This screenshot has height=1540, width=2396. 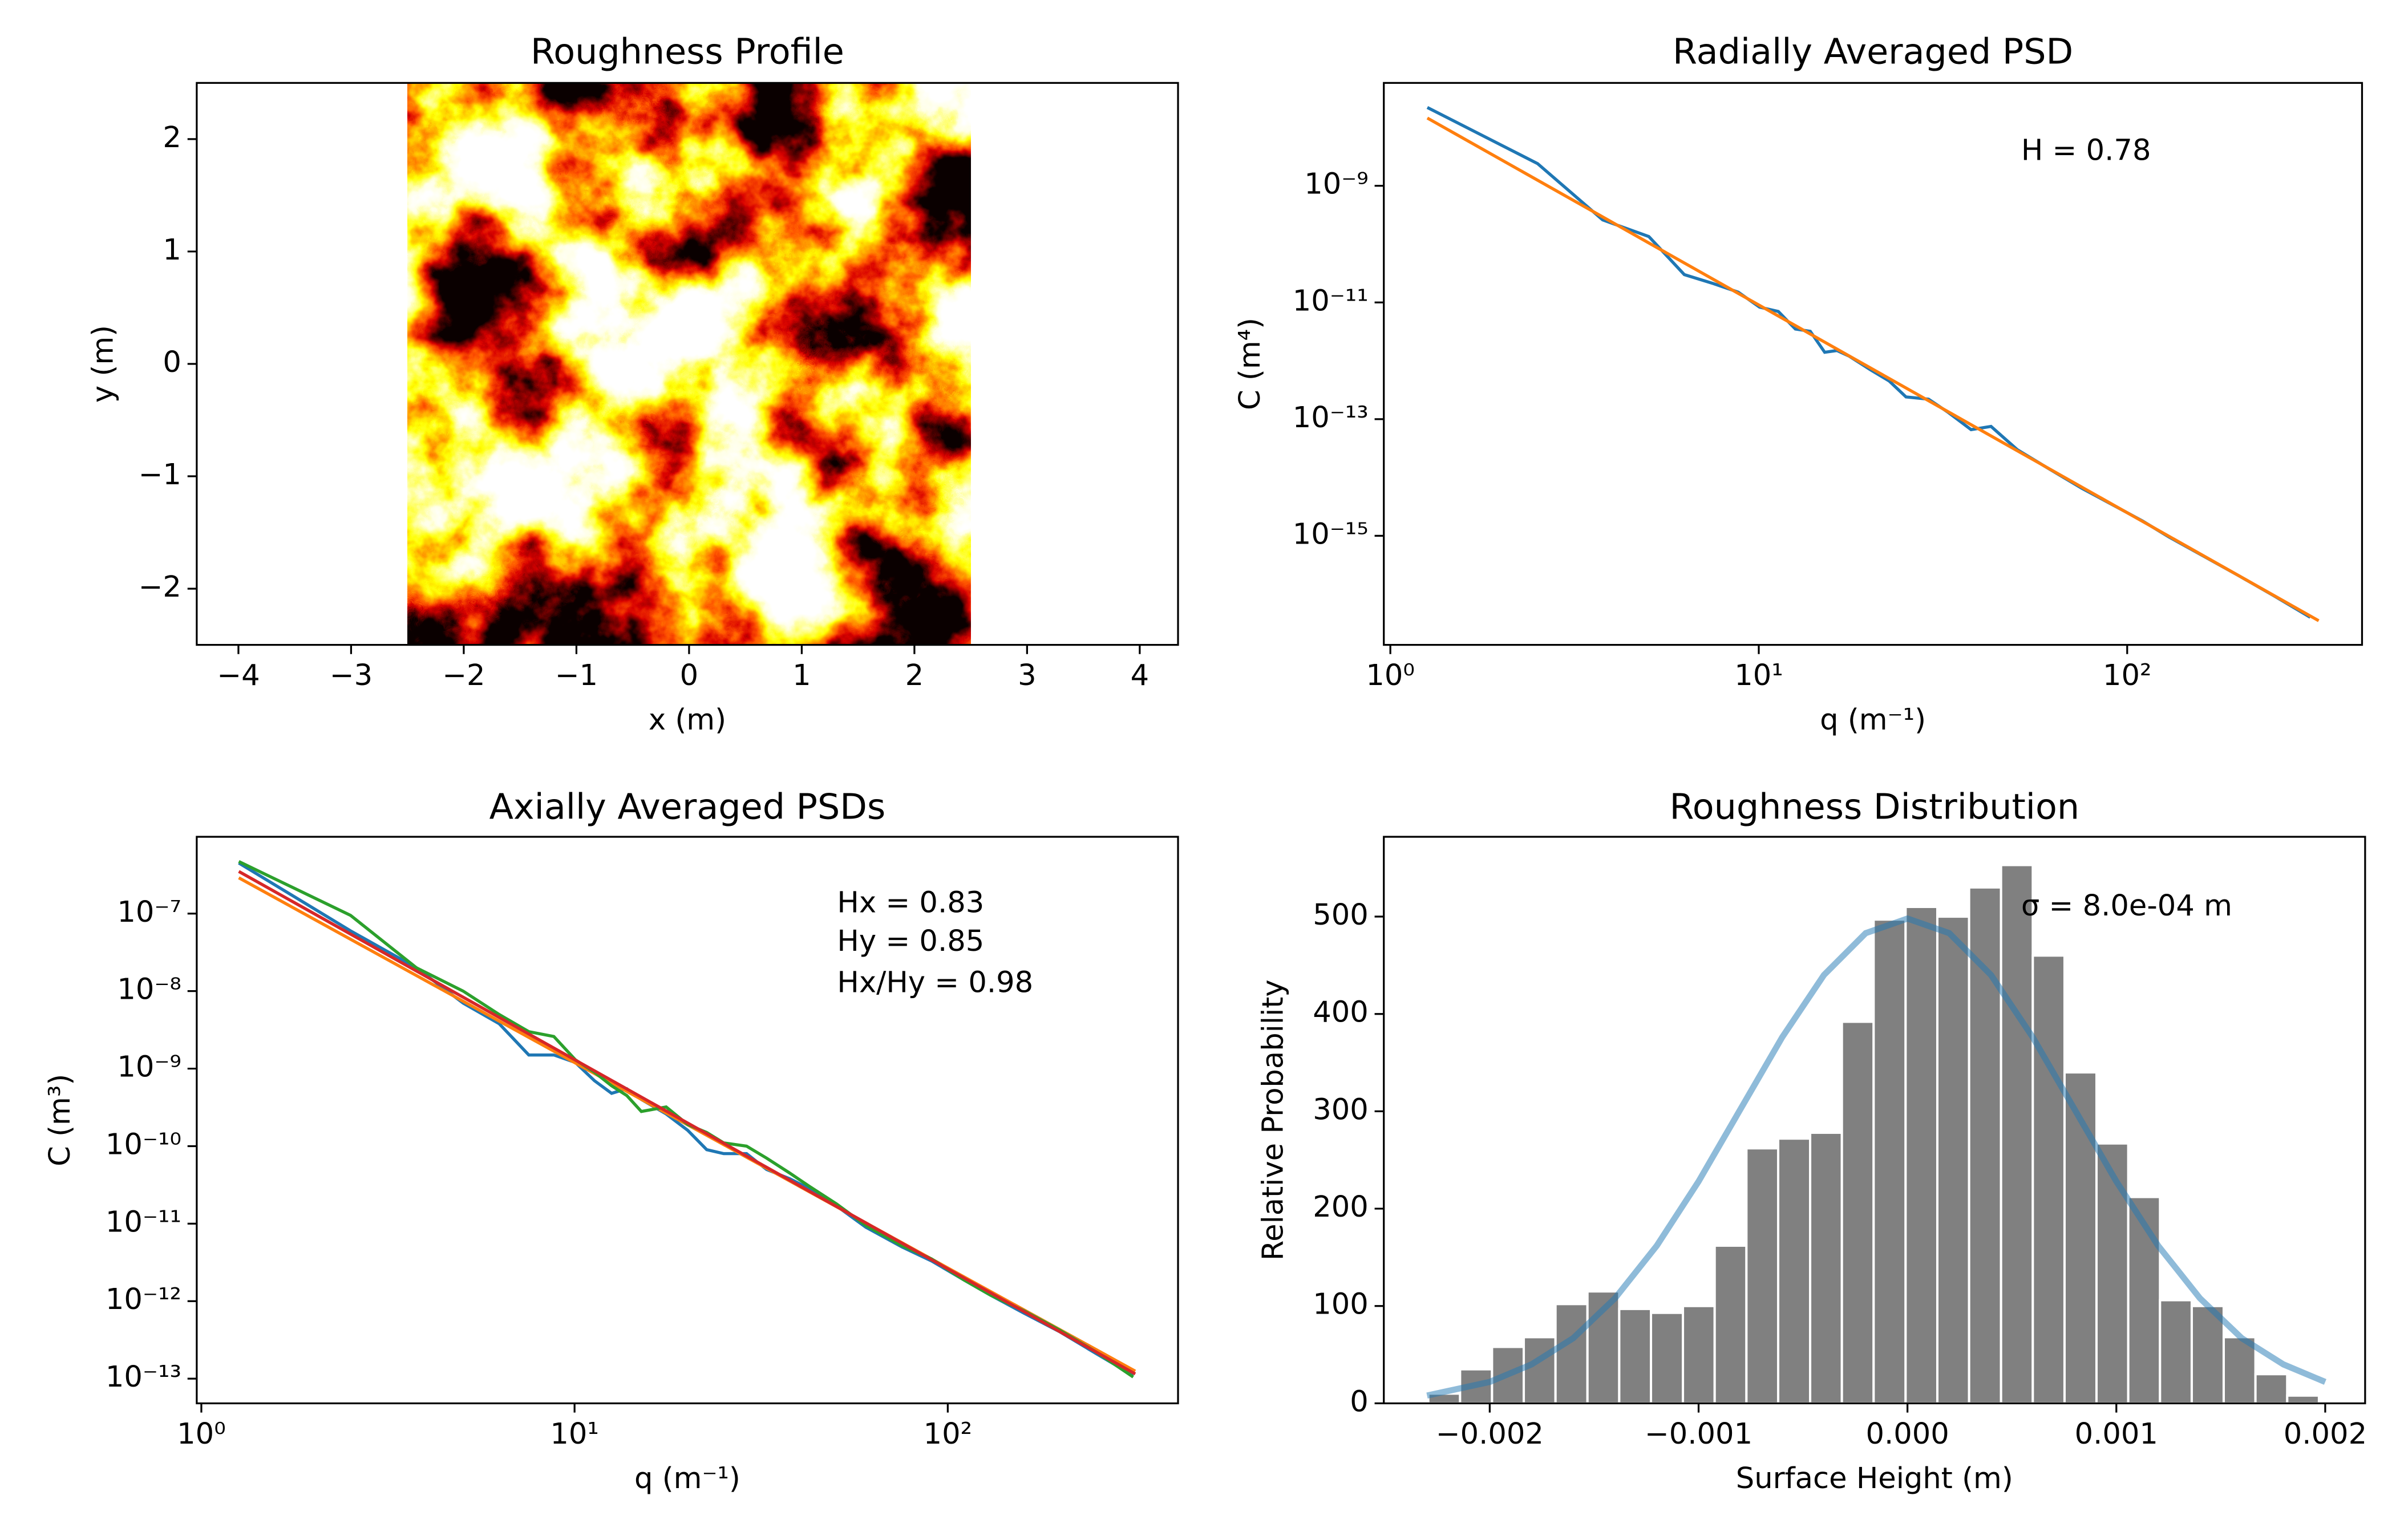 What do you see at coordinates (1273, 1120) in the screenshot?
I see `y-axis-label: Relative Probability` at bounding box center [1273, 1120].